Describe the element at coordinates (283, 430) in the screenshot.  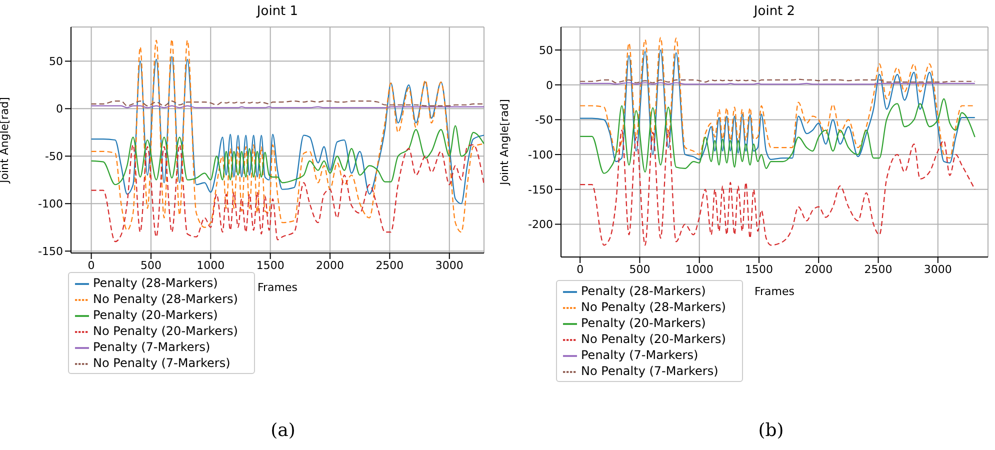
I see `text: (a)` at that location.